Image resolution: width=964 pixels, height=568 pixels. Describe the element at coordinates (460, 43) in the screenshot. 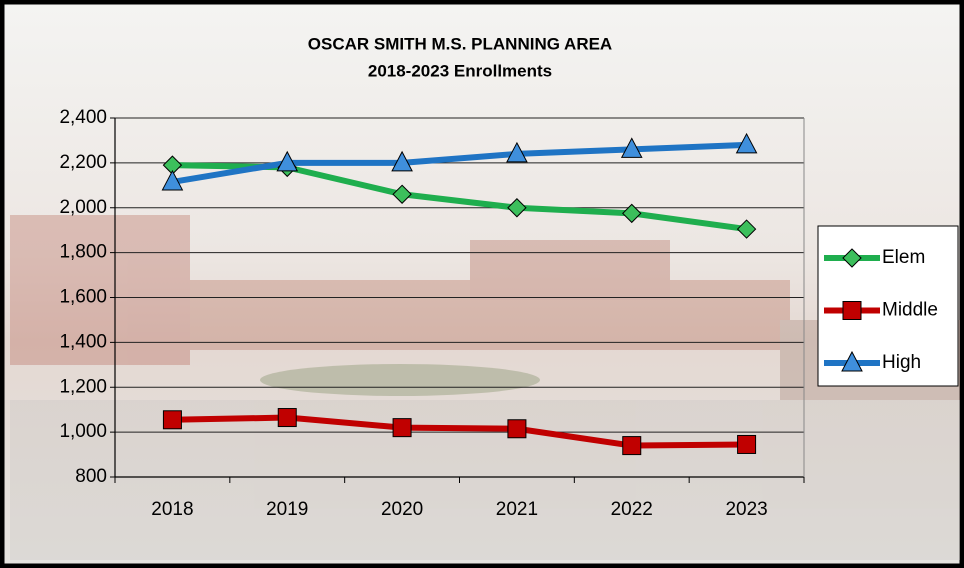

I see `chart-title: OSCAR SMITH M.S. PLANNING AREA` at that location.